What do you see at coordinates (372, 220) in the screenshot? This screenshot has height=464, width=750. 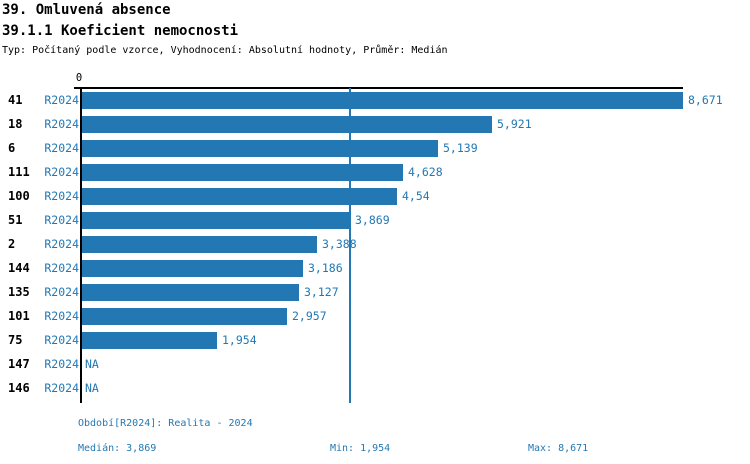 I see `bar-value-label: 3,869` at bounding box center [372, 220].